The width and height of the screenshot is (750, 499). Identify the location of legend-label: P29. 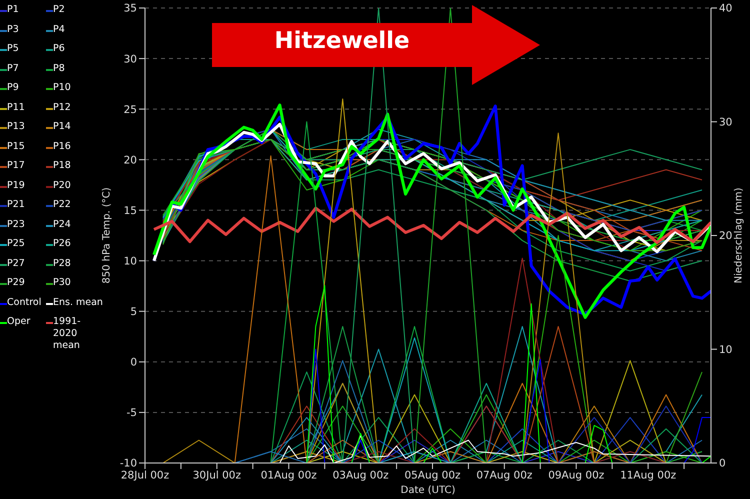
(16, 283).